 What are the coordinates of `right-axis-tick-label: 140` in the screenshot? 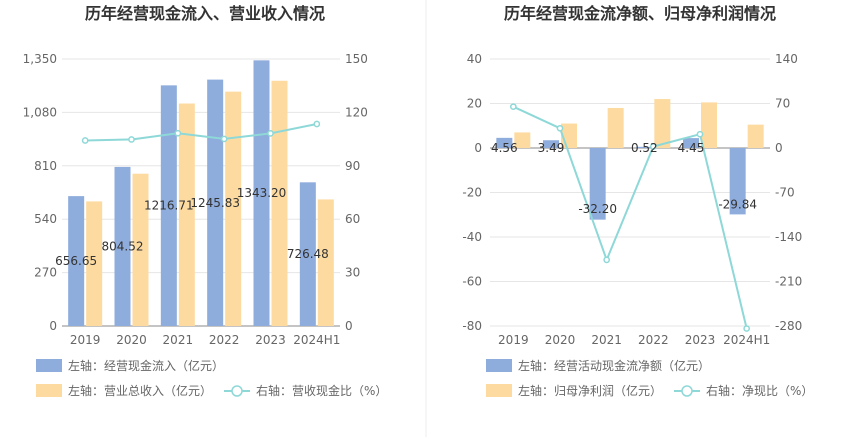 It's located at (786, 59).